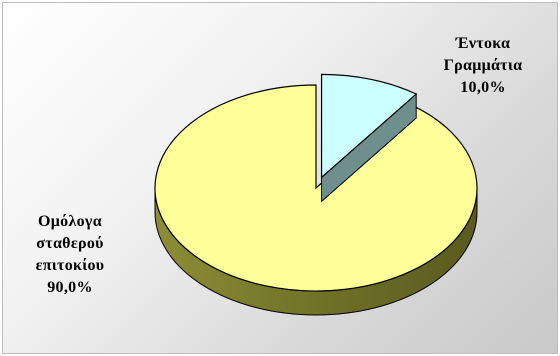 This screenshot has width=560, height=356. Describe the element at coordinates (483, 43) in the screenshot. I see `slice-label-treasury-bills-line1: Έντοκα` at that location.